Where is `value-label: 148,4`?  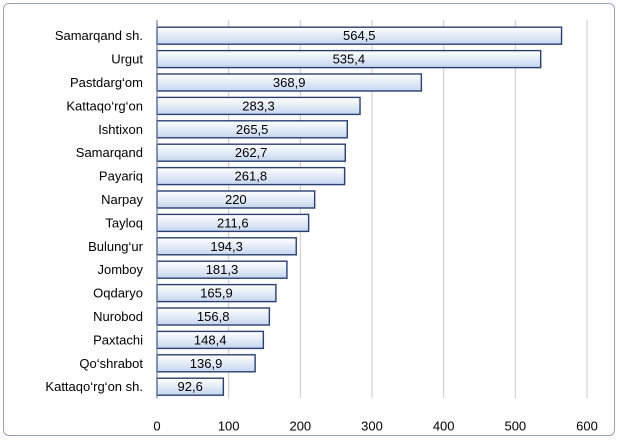 value-label: 148,4 is located at coordinates (210, 339).